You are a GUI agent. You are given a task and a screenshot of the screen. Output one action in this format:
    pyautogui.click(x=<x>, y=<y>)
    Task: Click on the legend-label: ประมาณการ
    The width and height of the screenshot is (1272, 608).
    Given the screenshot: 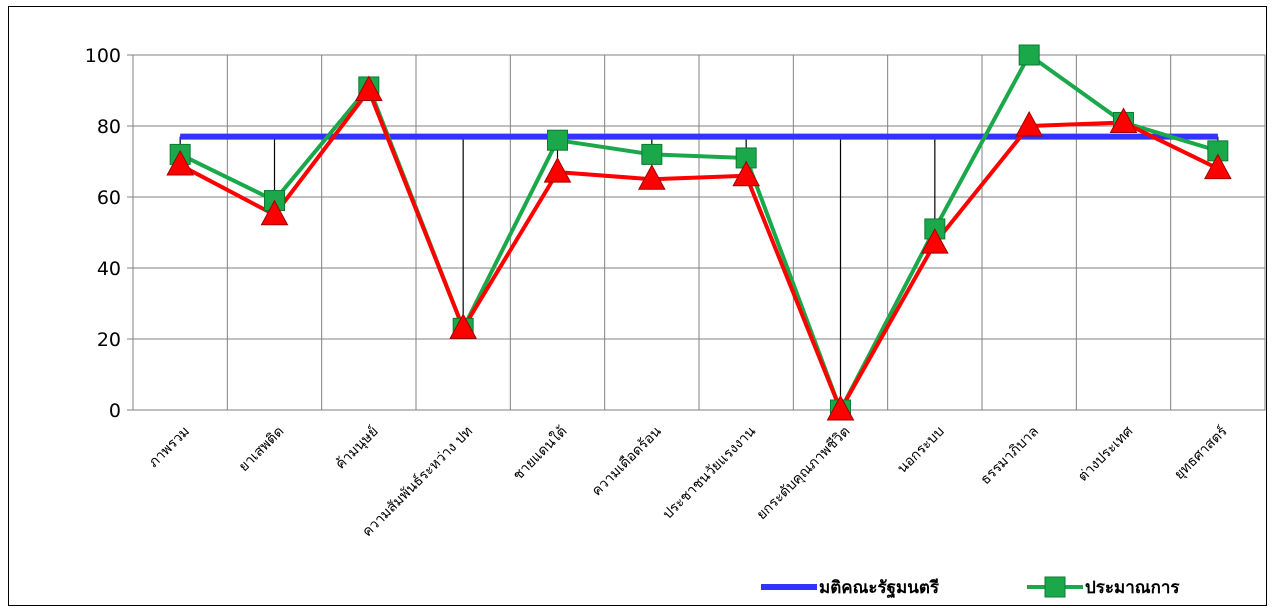 What is the action you would take?
    pyautogui.click(x=1132, y=588)
    